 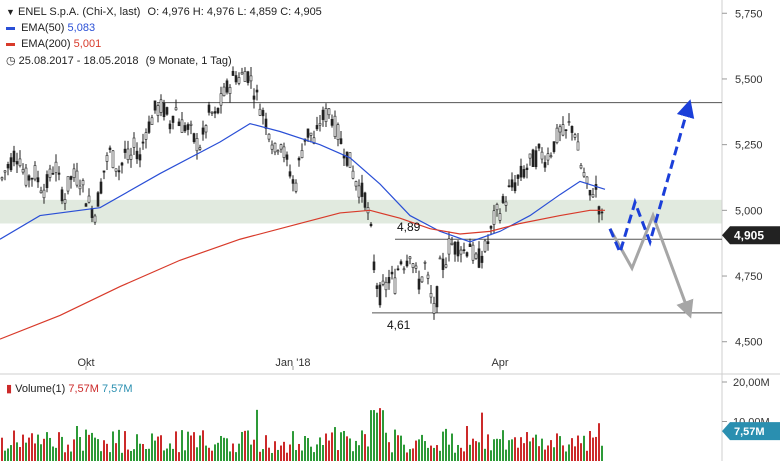 I want to click on instrument-title: ENEL S.p.A. (Chi-X, last), so click(x=79, y=12).